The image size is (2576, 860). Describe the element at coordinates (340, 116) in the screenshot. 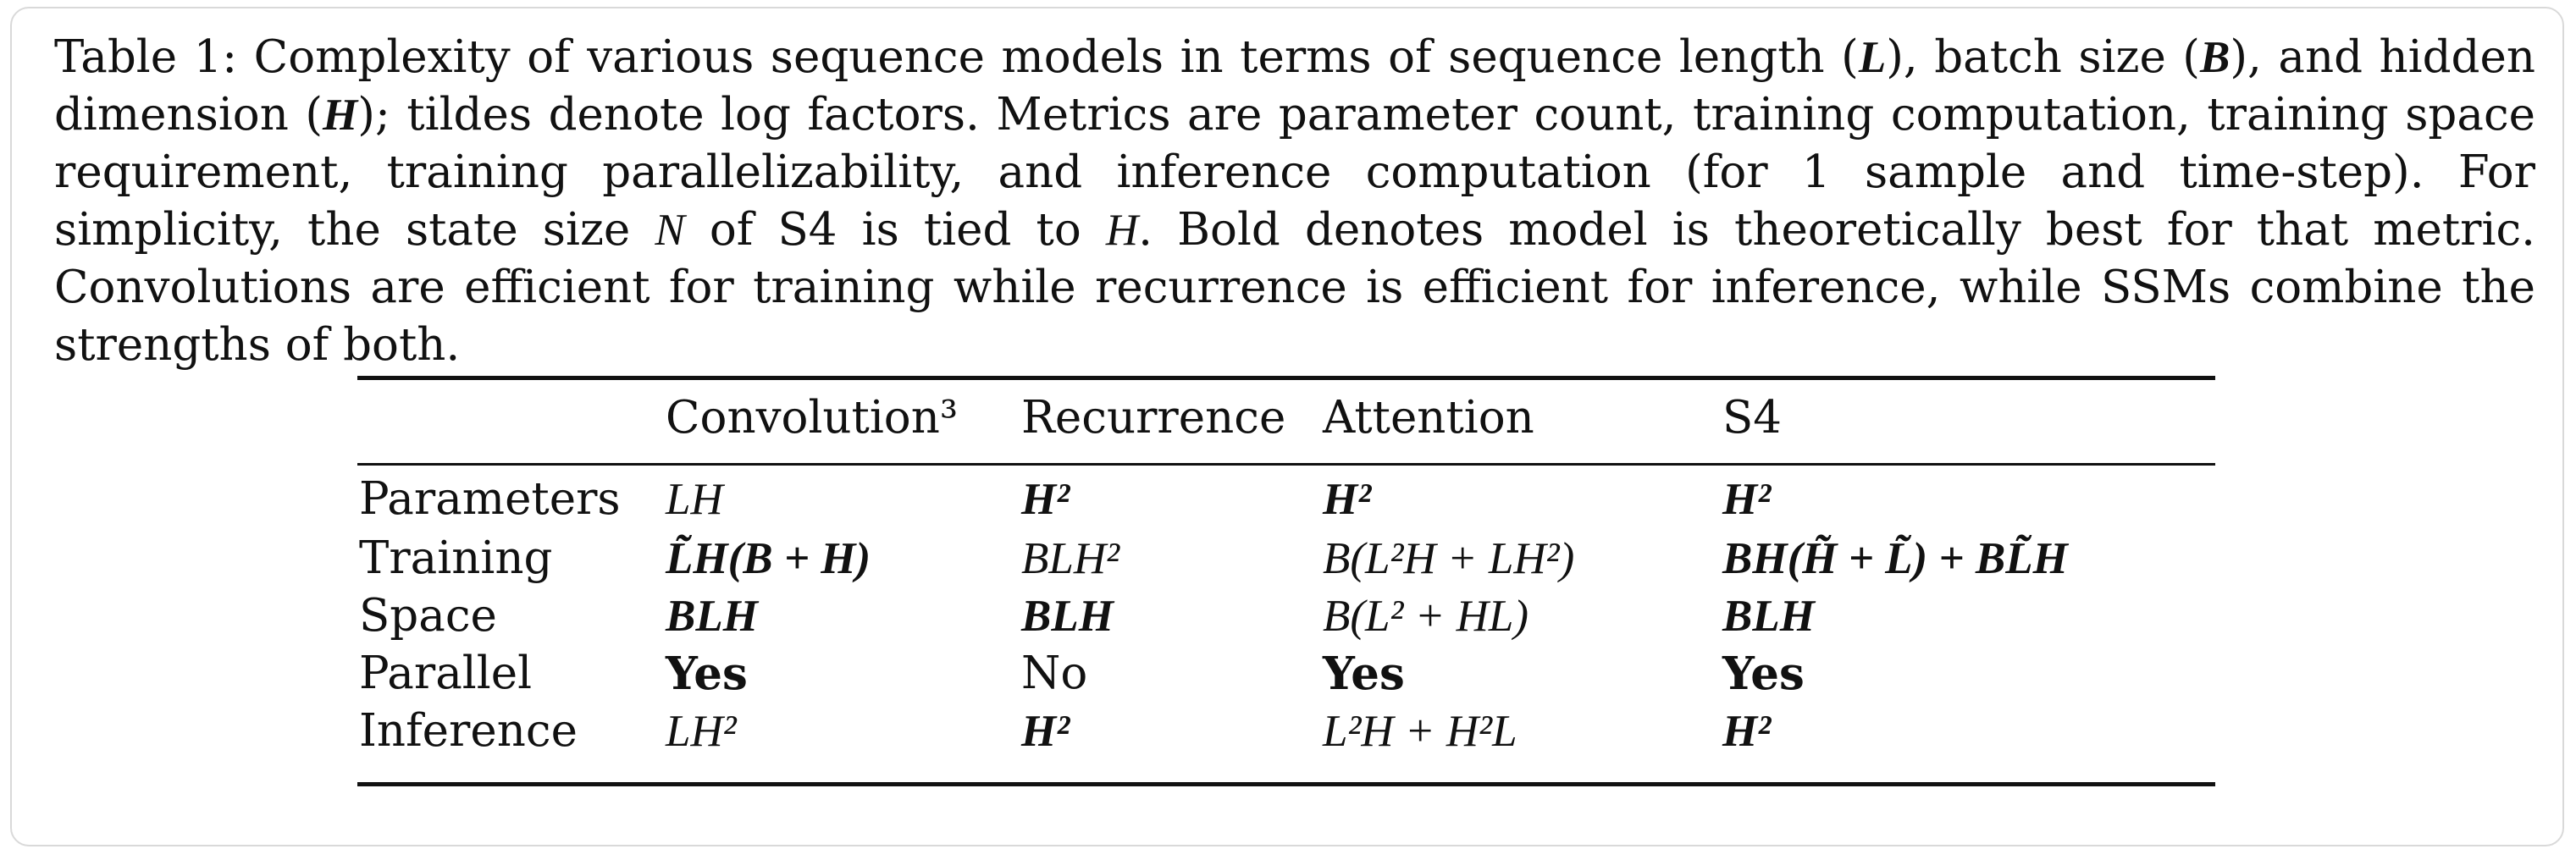

I see `caption-symbol-H: H` at that location.